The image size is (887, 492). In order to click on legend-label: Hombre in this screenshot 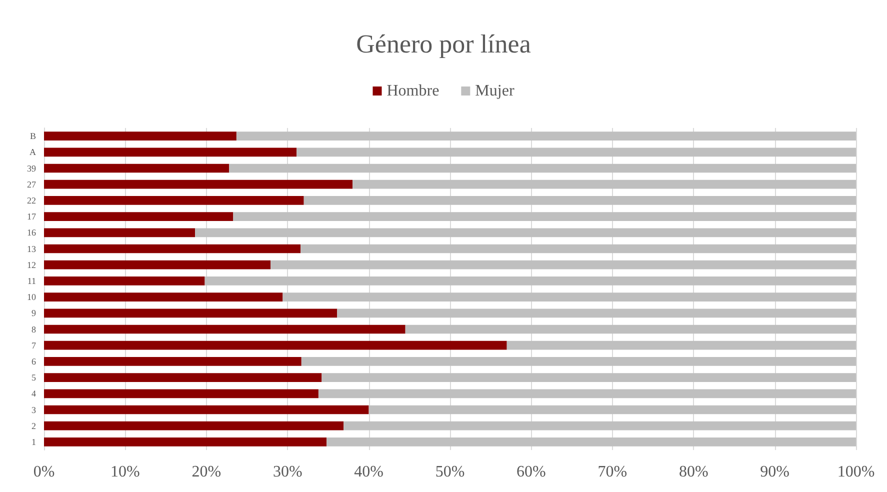, I will do `click(413, 91)`.